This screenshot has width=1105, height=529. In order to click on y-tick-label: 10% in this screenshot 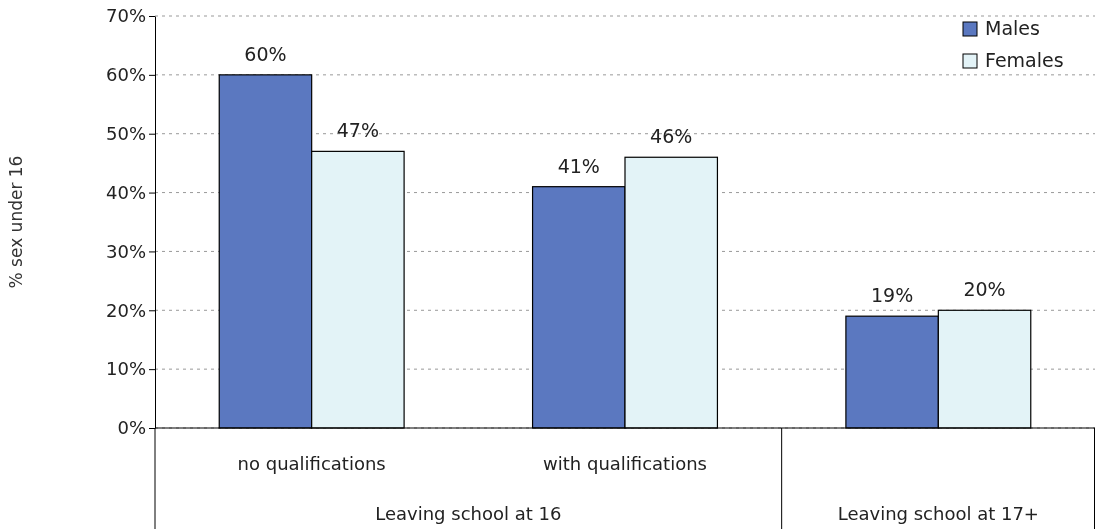, I will do `click(125, 369)`.